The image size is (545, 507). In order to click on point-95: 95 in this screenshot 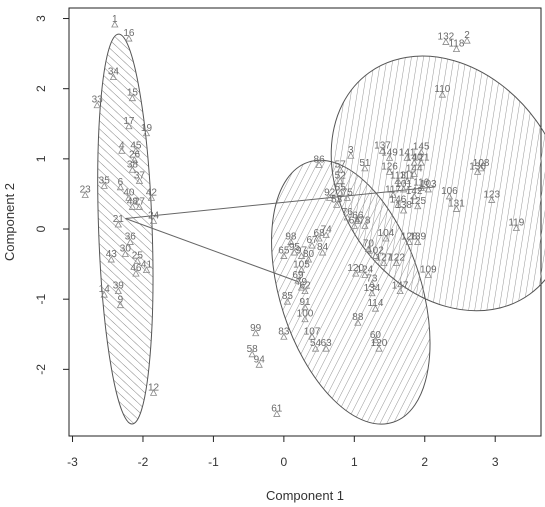, I will do `click(294, 249)`.